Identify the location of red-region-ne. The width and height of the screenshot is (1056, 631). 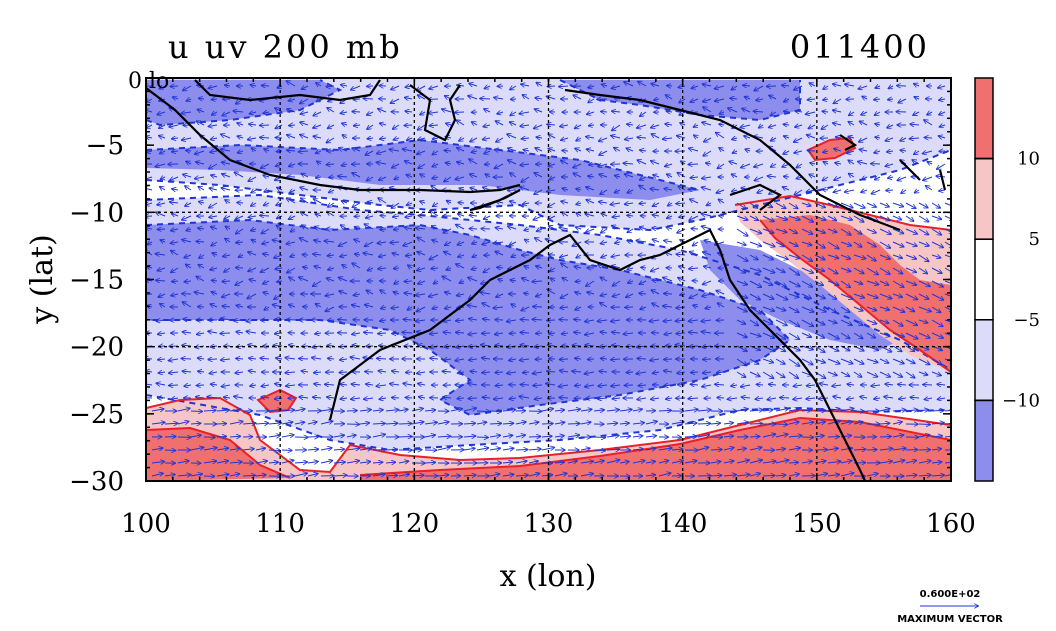
(855, 293).